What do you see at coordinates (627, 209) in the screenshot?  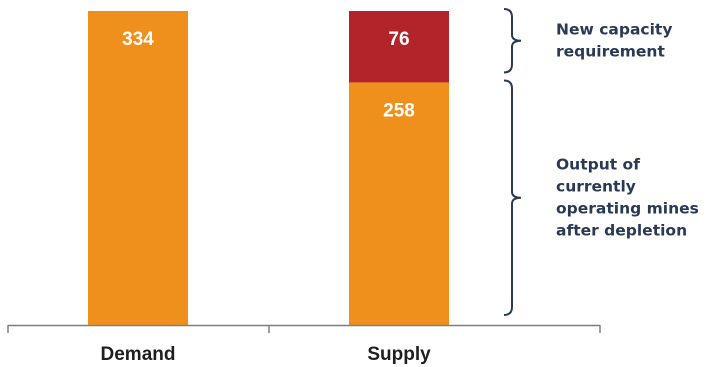 I see `annotation-line: operating mines` at bounding box center [627, 209].